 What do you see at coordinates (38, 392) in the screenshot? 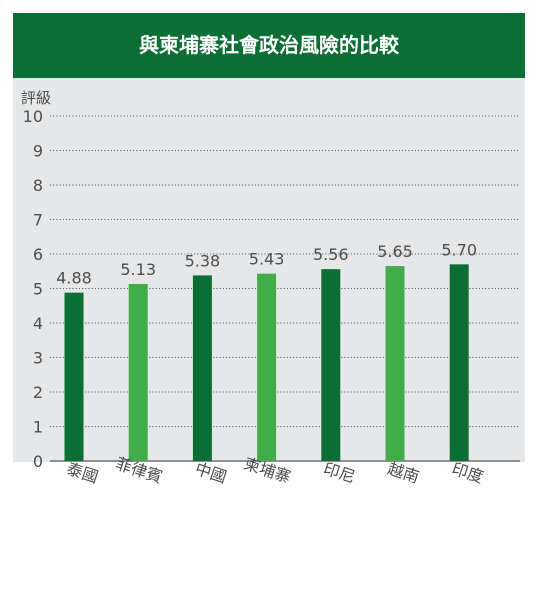
I see `y-tick-label: 2` at bounding box center [38, 392].